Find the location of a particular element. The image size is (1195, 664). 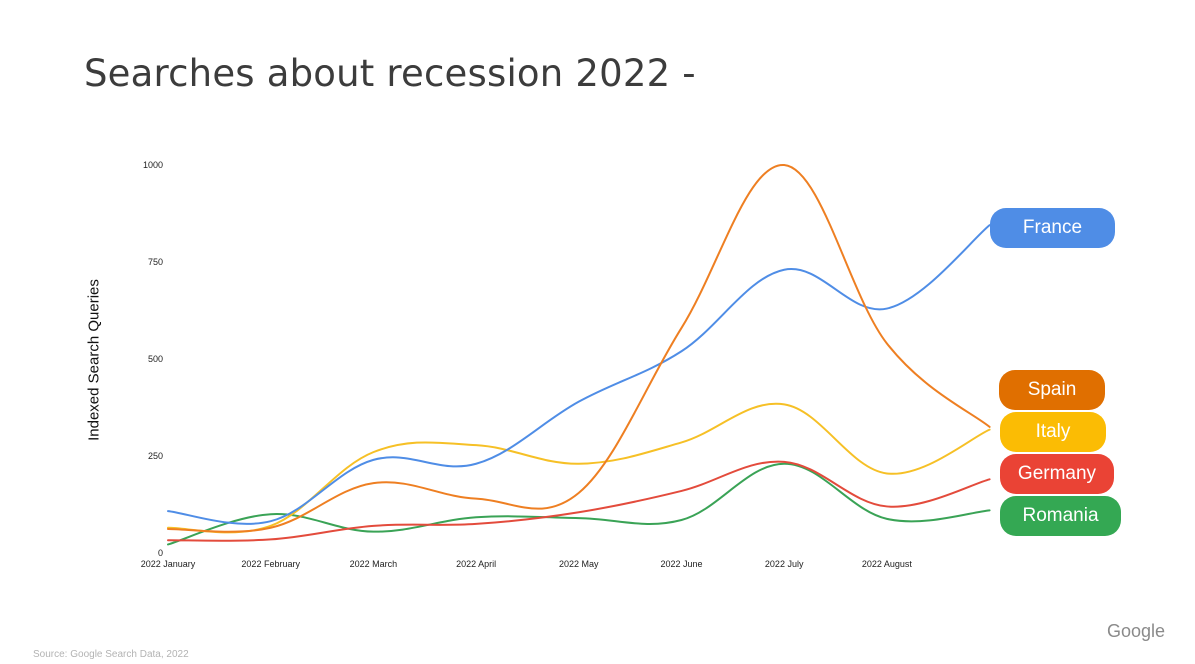

source-note: Source: Google Search Data, 2022 is located at coordinates (111, 654).